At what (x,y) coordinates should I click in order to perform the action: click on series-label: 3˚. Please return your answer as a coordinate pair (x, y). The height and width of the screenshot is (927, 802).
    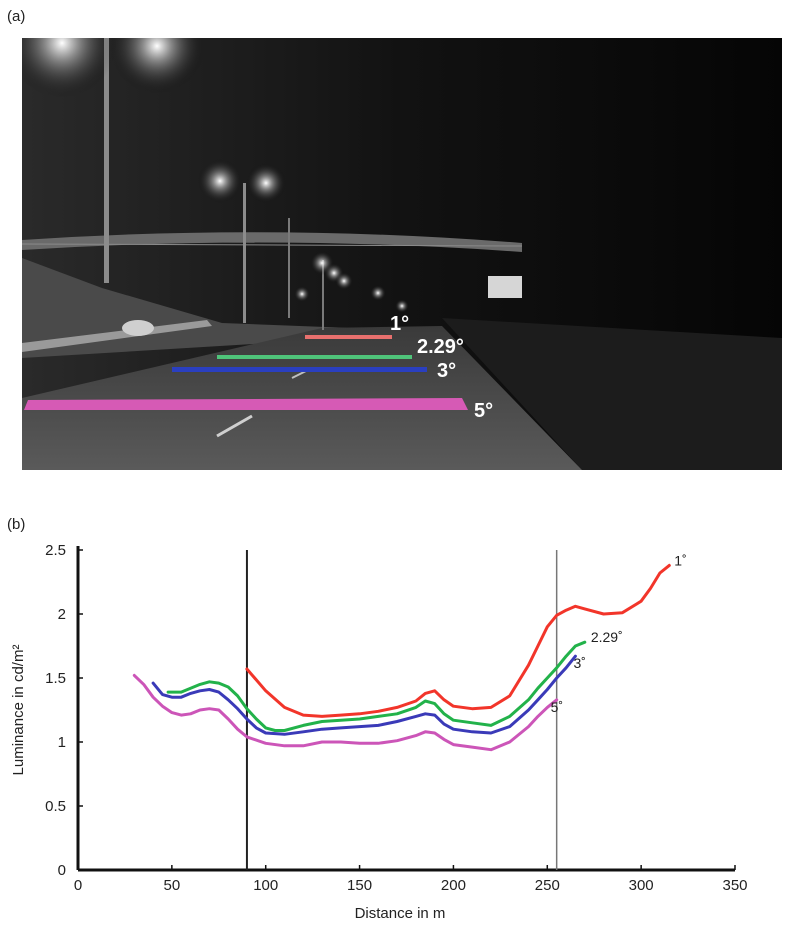
    Looking at the image, I should click on (579, 663).